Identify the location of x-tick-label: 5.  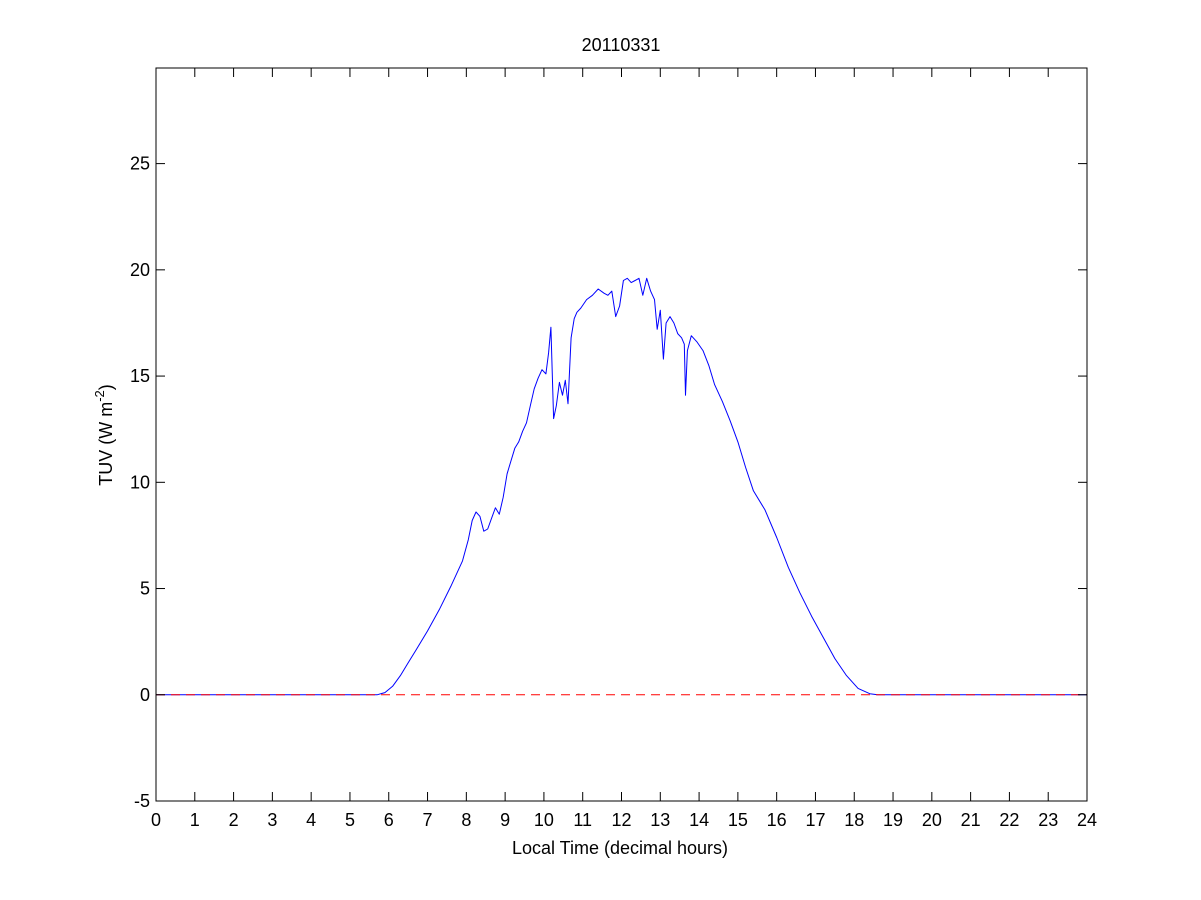
(350, 820).